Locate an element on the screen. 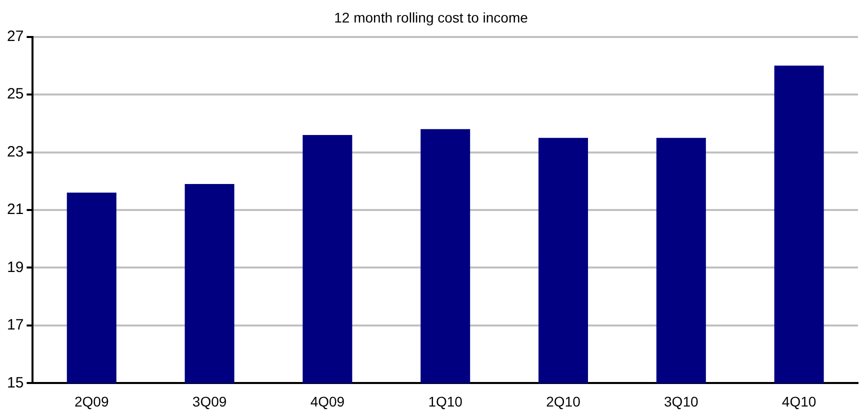  chart-title: 12 month rolling cost to income is located at coordinates (431, 17).